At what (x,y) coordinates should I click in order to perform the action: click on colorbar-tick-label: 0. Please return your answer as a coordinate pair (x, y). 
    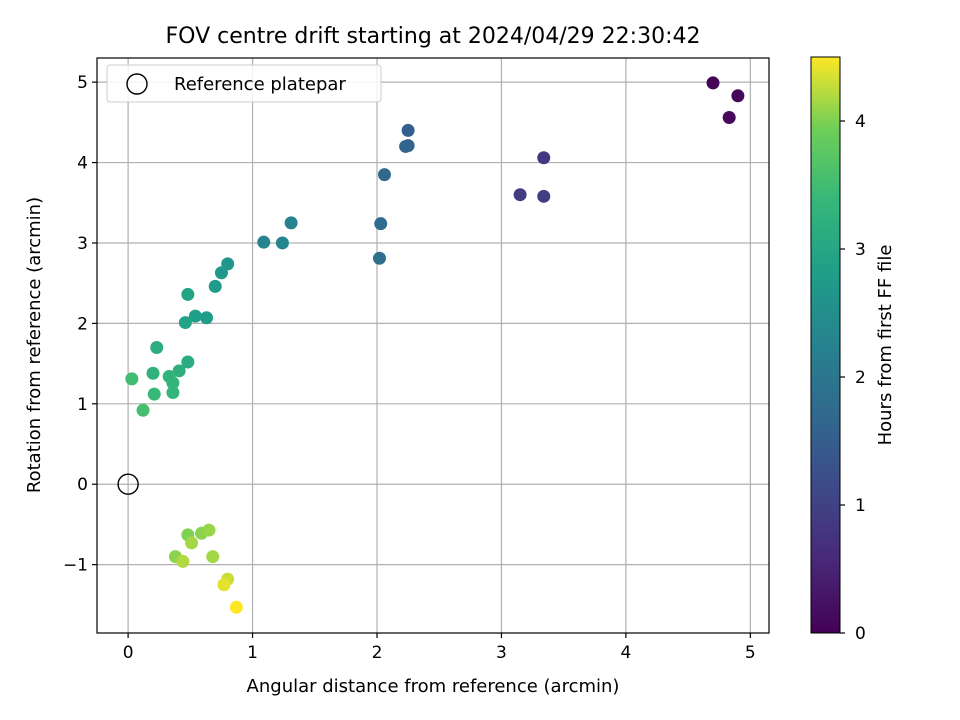
    Looking at the image, I should click on (860, 634).